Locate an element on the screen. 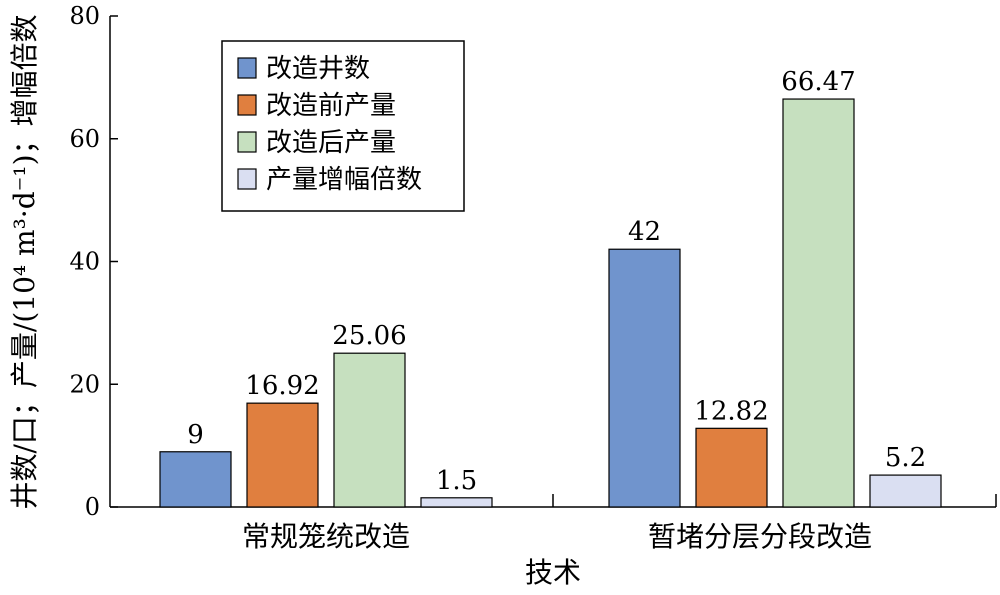 The image size is (1000, 595). data-label: 12.82 is located at coordinates (731, 411).